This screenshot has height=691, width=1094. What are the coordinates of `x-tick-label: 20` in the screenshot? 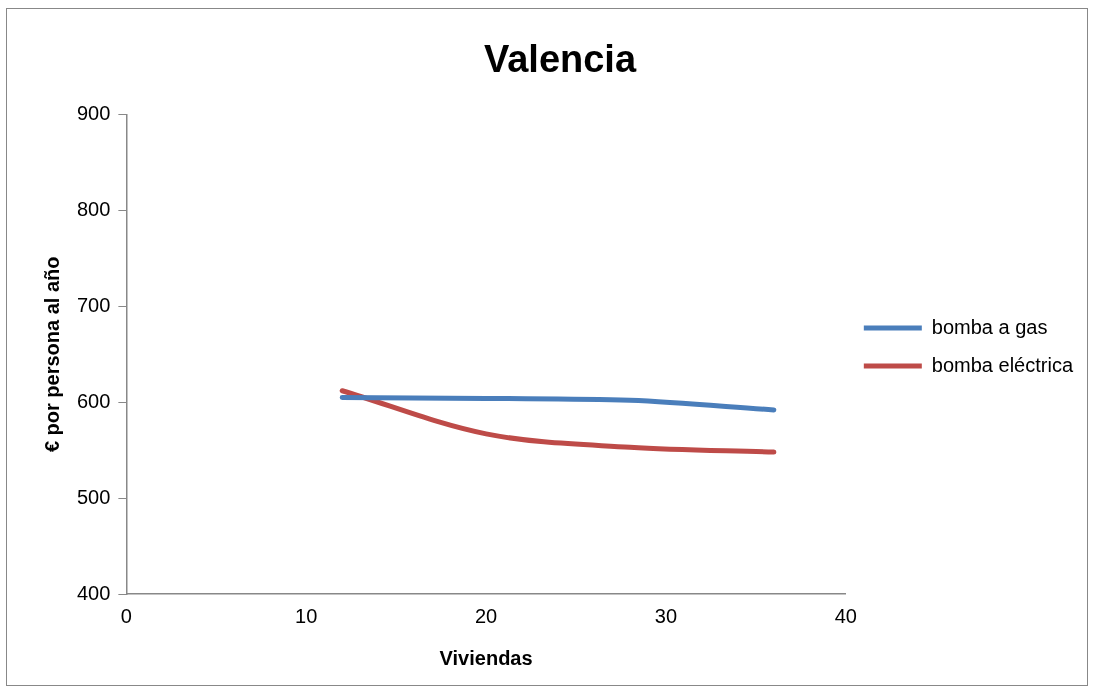 It's located at (486, 615).